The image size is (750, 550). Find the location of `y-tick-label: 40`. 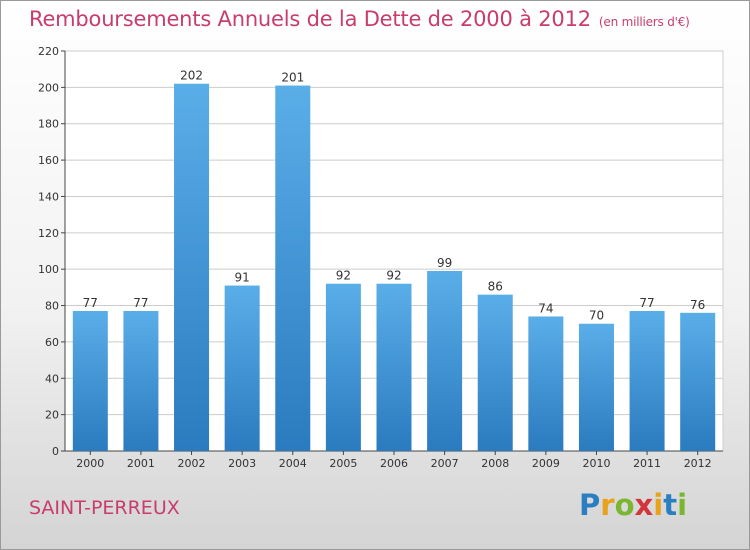

y-tick-label: 40 is located at coordinates (52, 378).